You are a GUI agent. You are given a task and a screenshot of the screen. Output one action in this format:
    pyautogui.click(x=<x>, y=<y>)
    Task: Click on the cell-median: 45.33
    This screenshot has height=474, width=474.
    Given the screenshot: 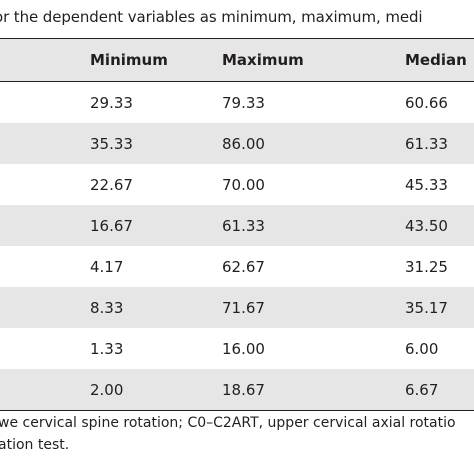 What is the action you would take?
    pyautogui.click(x=426, y=184)
    